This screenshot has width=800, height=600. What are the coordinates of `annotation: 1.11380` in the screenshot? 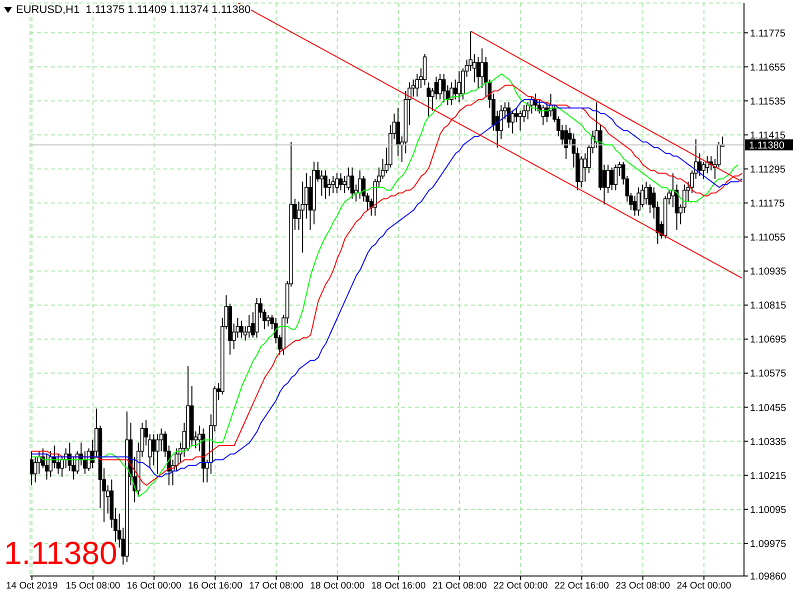 It's located at (61, 553).